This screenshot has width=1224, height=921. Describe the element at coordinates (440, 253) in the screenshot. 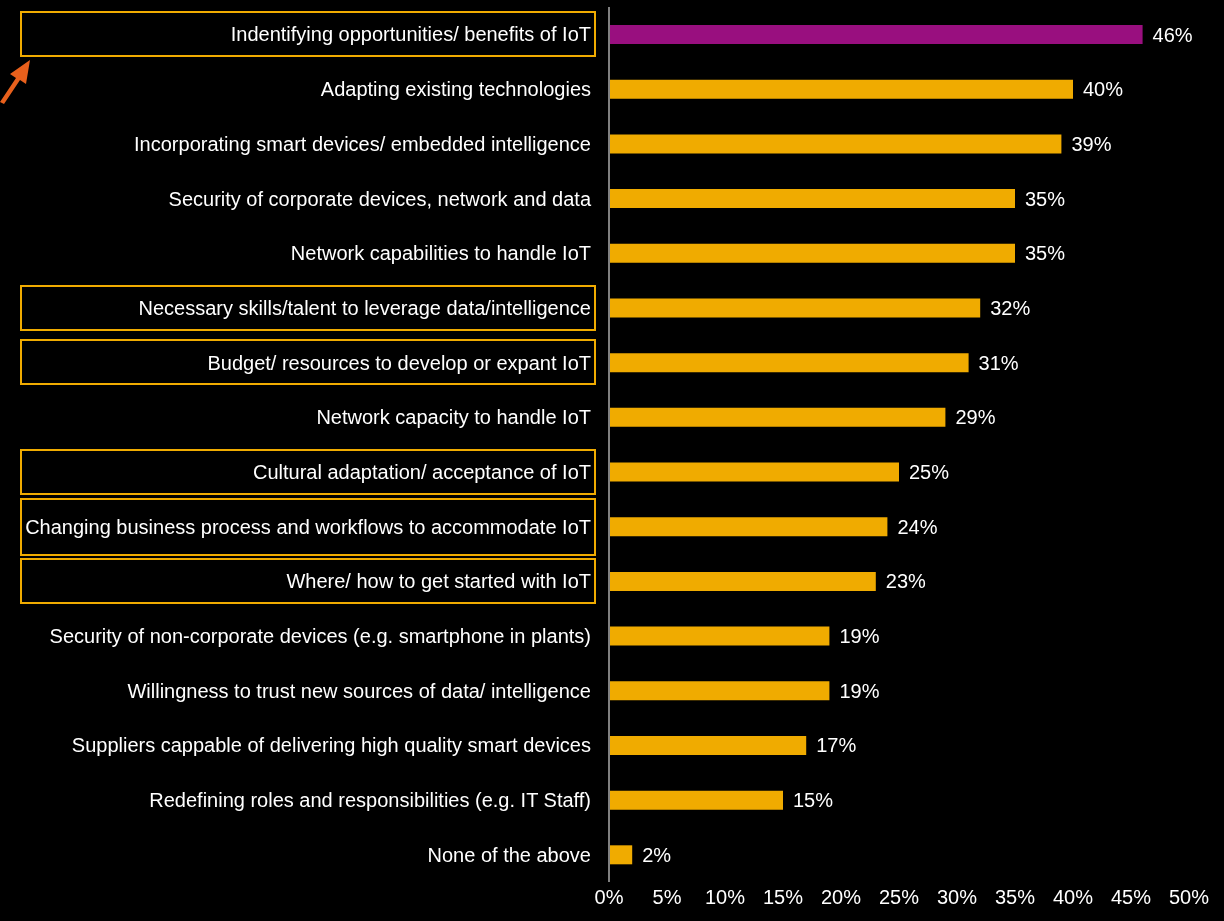

I see `y-tick-label: Network capabilities to handle IoT` at that location.